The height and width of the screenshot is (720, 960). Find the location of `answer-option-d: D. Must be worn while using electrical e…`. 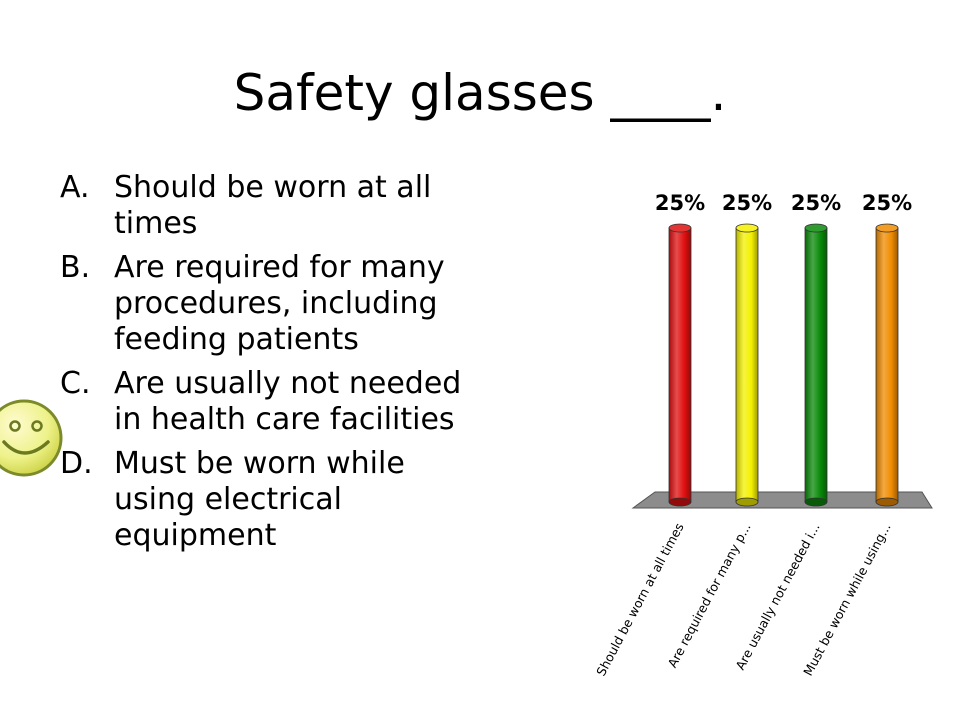

answer-option-d: D. Must be worn while using electrical e… is located at coordinates (270, 500).